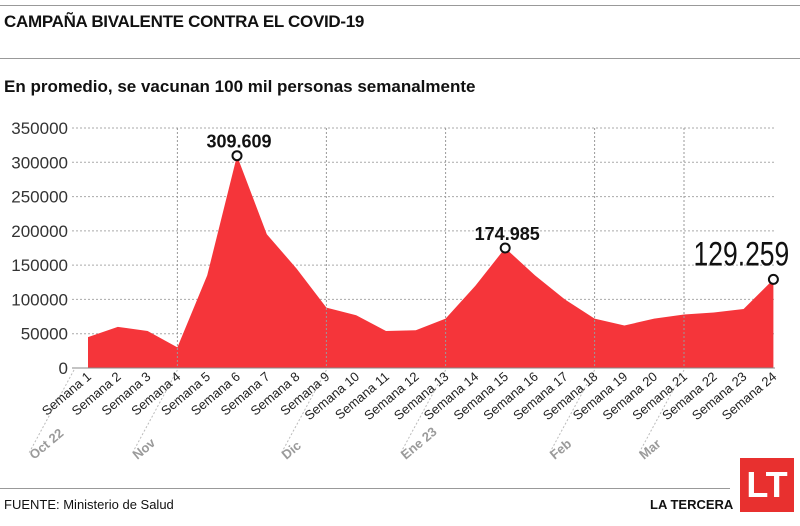  What do you see at coordinates (44, 334) in the screenshot?
I see `y-tick-label: 50000` at bounding box center [44, 334].